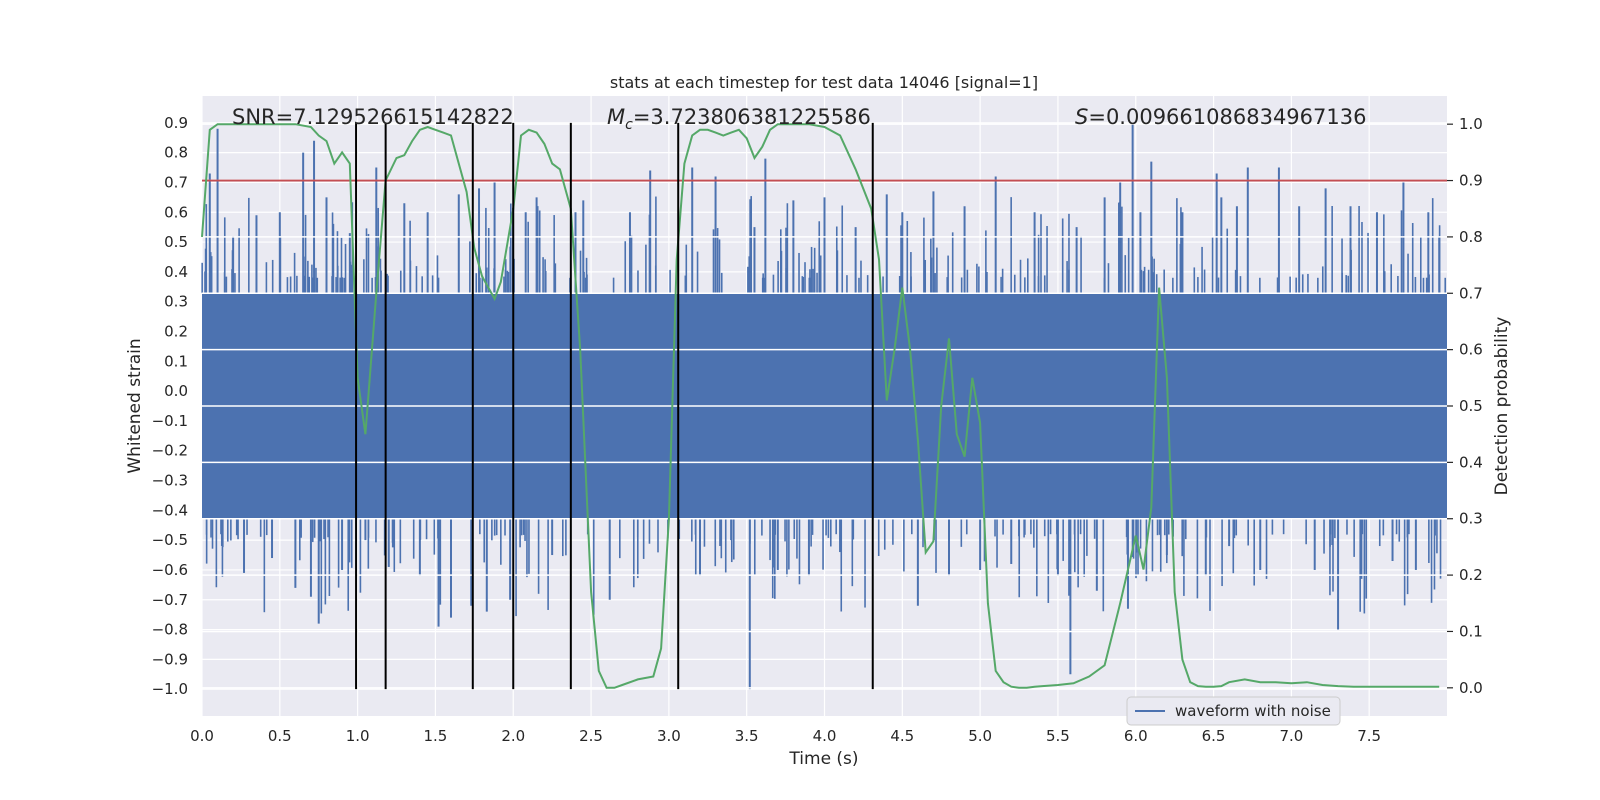  I want to click on y2-tick-label: 0.8, so click(1471, 237).